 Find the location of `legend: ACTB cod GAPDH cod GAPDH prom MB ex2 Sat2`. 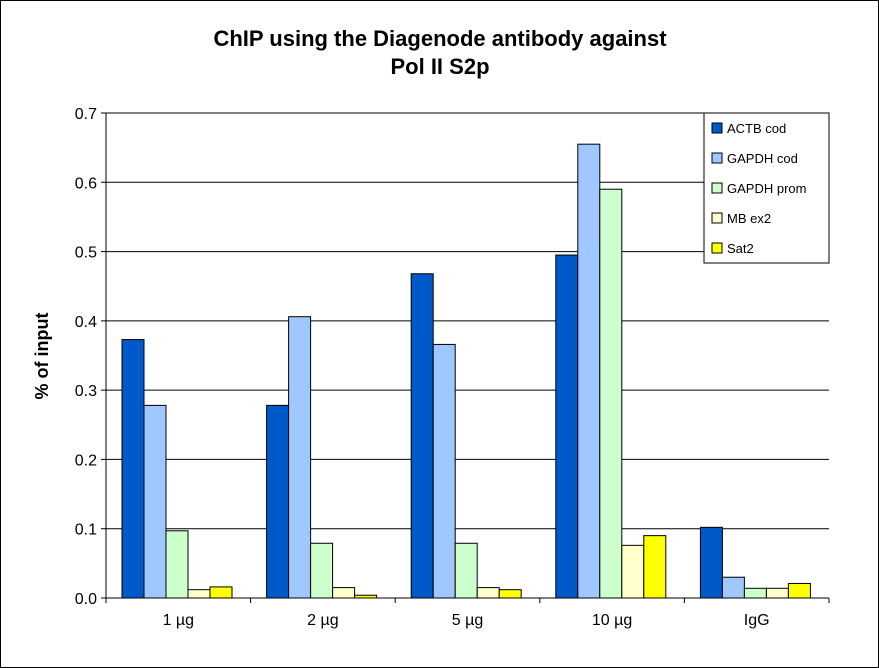

legend: ACTB cod GAPDH cod GAPDH prom MB ex2 Sat2 is located at coordinates (766, 188).